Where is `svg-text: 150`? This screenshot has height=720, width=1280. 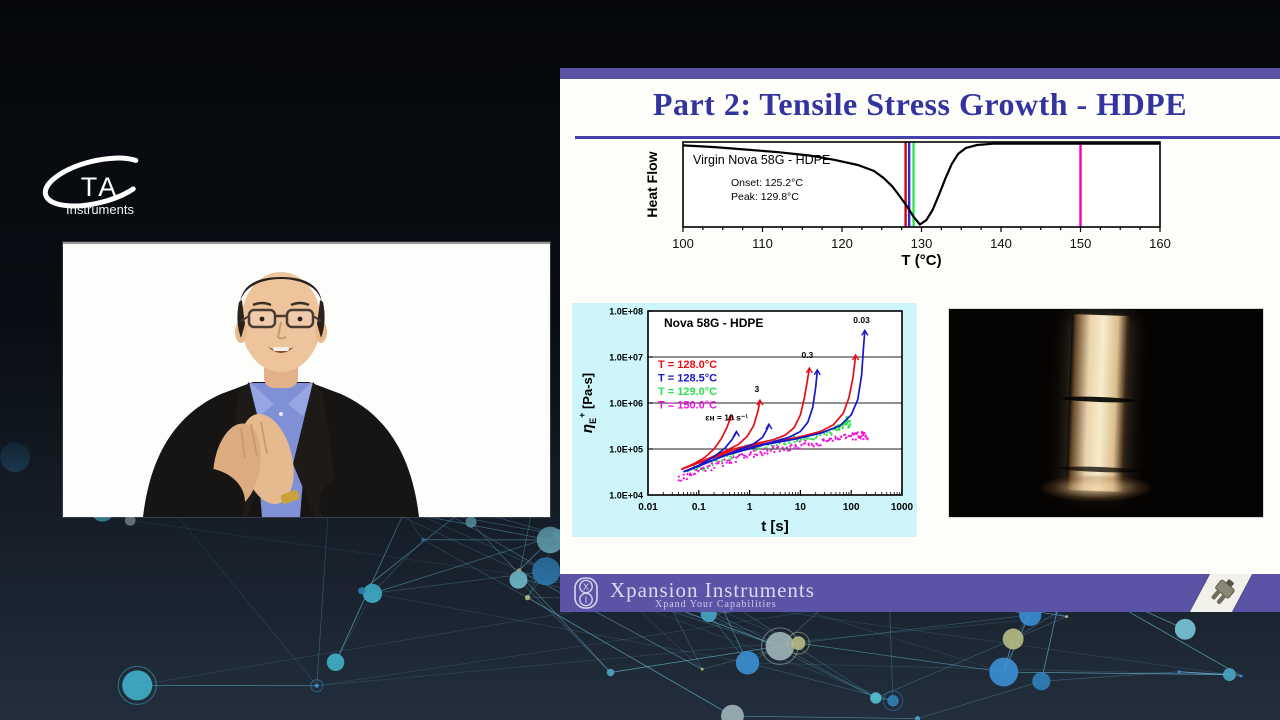 svg-text: 150 is located at coordinates (1081, 243).